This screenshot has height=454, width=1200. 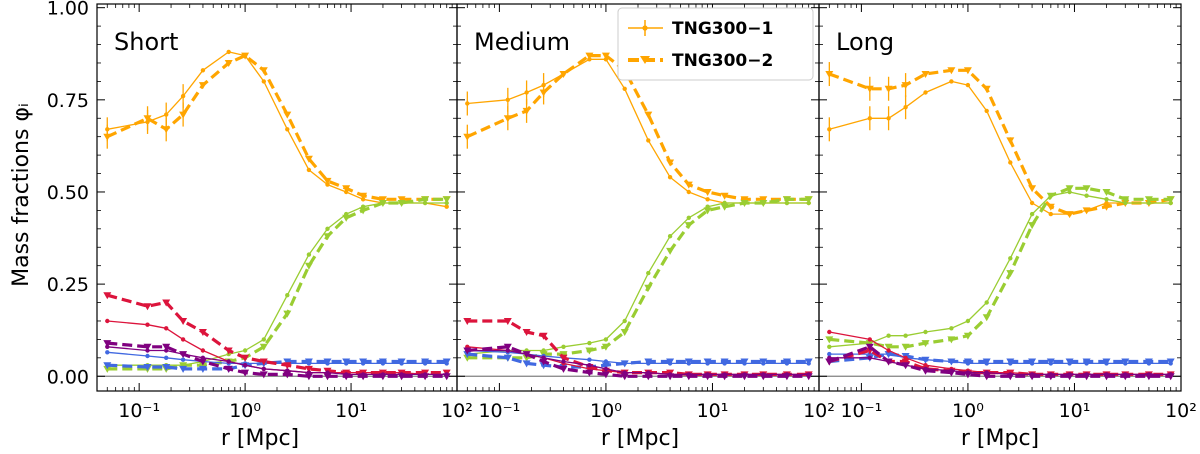 What do you see at coordinates (638, 347) in the screenshot?
I see `series-line-red-dashed` at bounding box center [638, 347].